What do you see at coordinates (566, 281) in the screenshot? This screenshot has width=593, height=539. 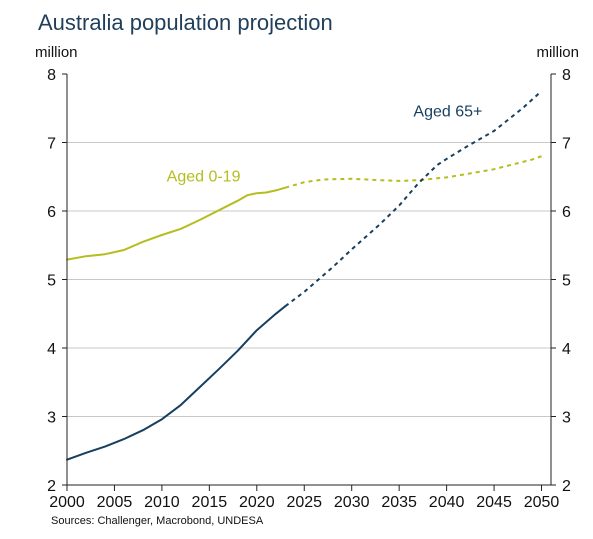 I see `y-tick-label-right-5: 5` at bounding box center [566, 281].